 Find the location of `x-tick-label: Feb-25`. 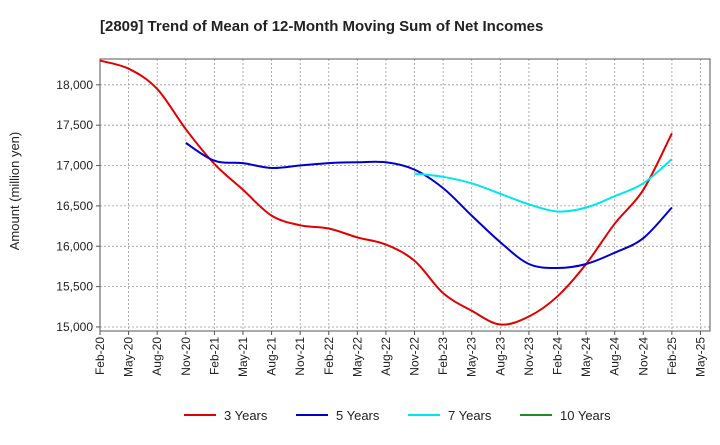

x-tick-label: Feb-25 is located at coordinates (672, 356).